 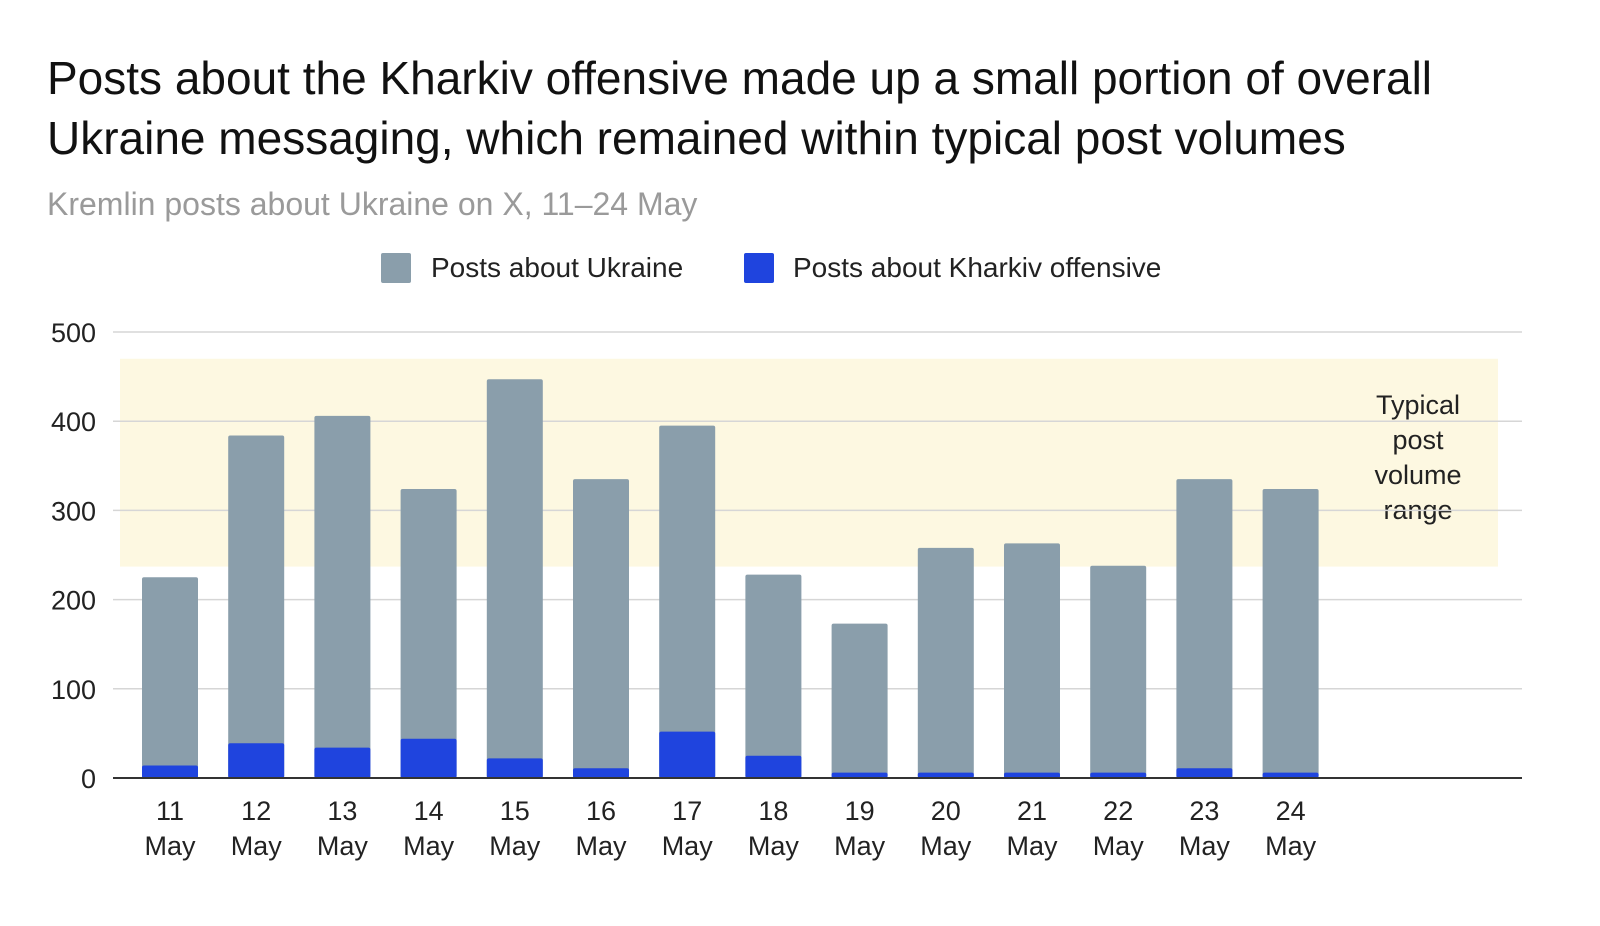 What do you see at coordinates (257, 828) in the screenshot?
I see `x-tick-label: 12 May` at bounding box center [257, 828].